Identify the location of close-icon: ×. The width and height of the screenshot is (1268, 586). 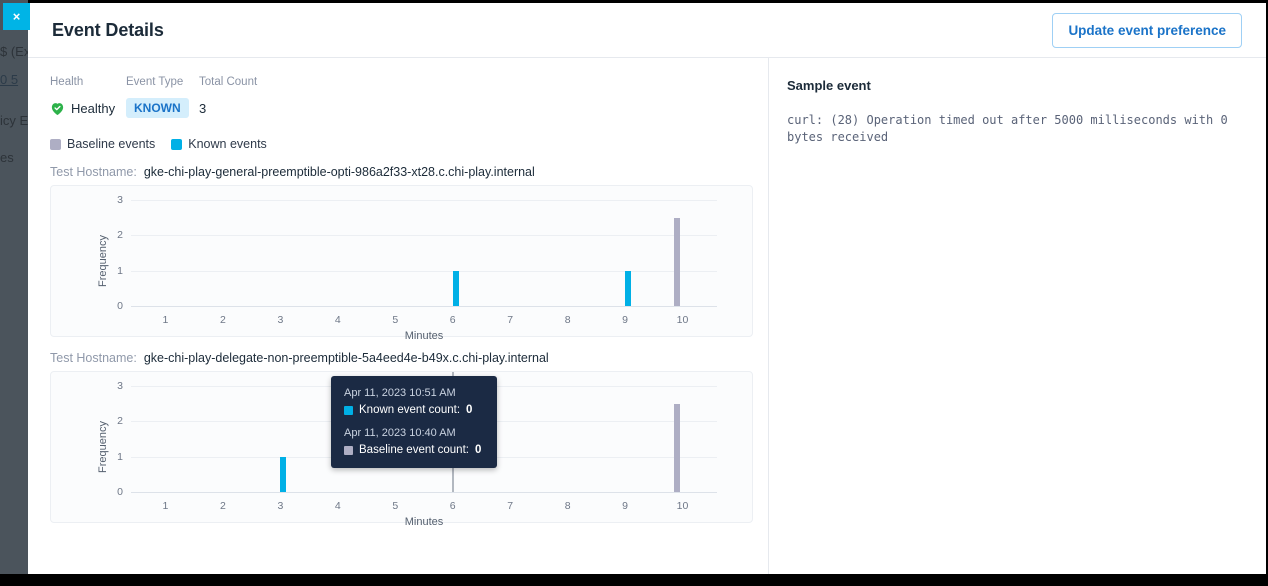
(16, 16).